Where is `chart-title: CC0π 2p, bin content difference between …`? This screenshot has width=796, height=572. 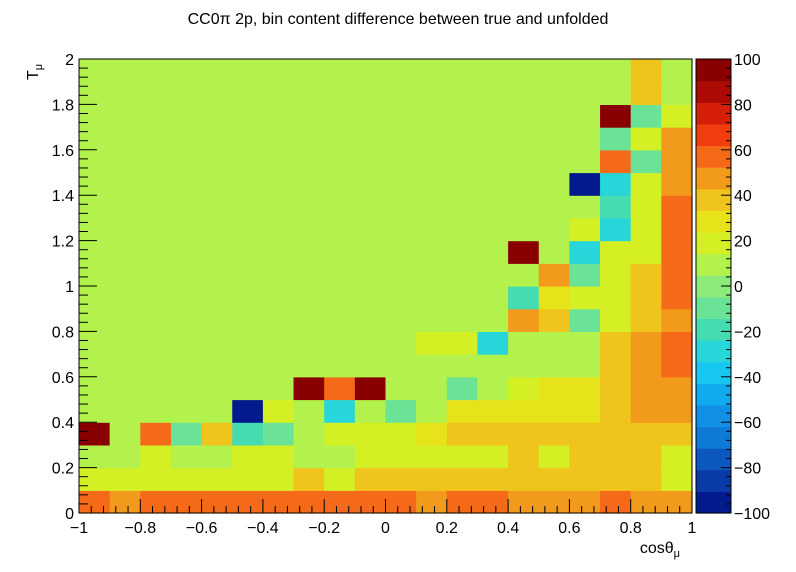
chart-title: CC0π 2p, bin content difference between … is located at coordinates (398, 19).